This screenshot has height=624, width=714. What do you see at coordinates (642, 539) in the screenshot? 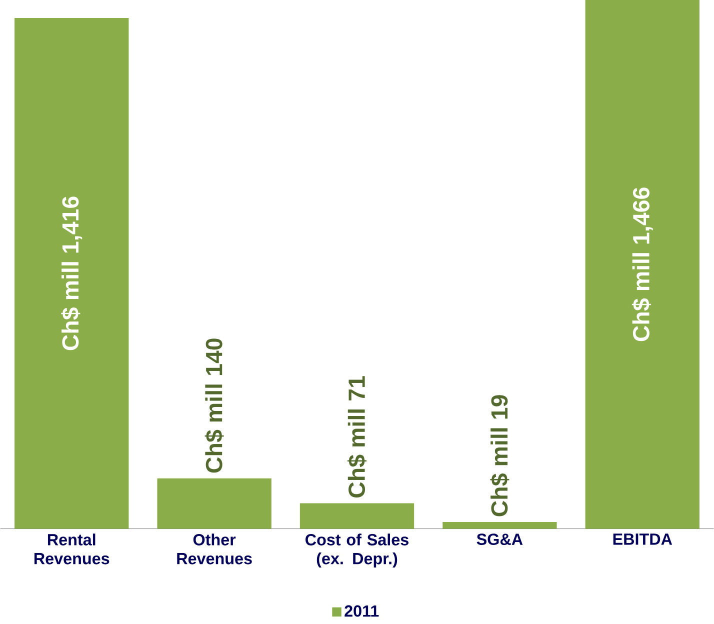
I see `x-tick-label: EBITDA` at bounding box center [642, 539].